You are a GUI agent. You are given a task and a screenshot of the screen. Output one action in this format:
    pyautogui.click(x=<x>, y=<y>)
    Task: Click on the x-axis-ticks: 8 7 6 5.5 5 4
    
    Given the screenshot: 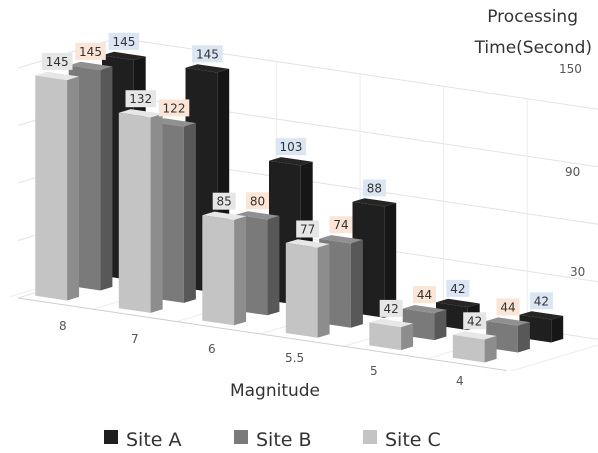 What is the action you would take?
    pyautogui.click(x=261, y=353)
    